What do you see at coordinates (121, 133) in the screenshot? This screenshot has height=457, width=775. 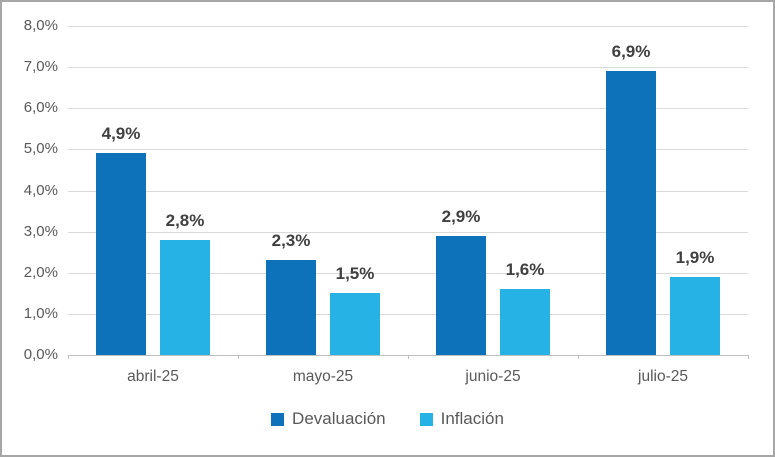 I see `bar-value-label: 4,9%` at bounding box center [121, 133].